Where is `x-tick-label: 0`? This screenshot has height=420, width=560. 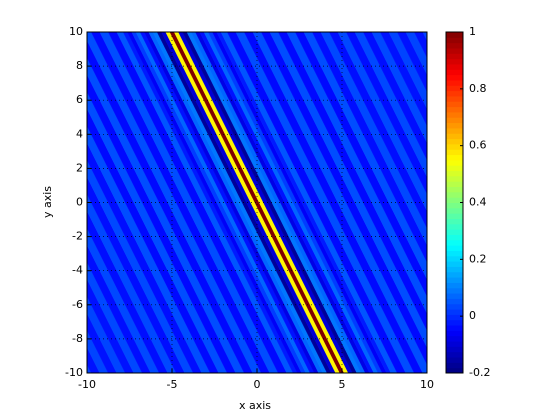
x-tick-label: 0 is located at coordinates (257, 384).